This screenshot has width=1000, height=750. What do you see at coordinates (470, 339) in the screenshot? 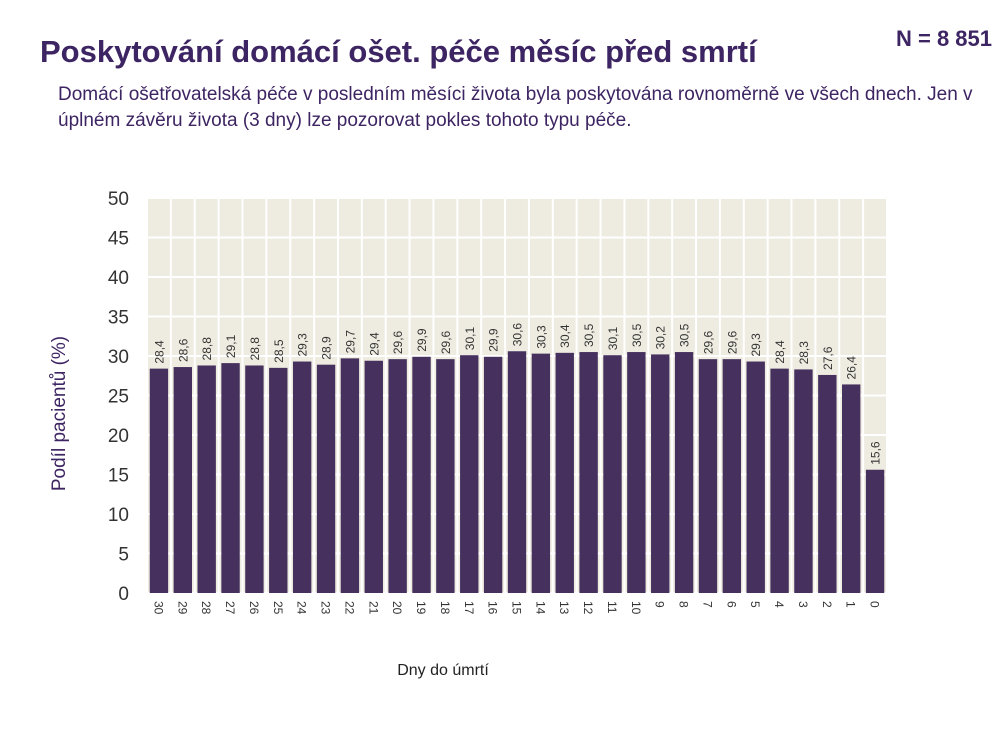
I see `bar-value-label: 30,1` at bounding box center [470, 339].